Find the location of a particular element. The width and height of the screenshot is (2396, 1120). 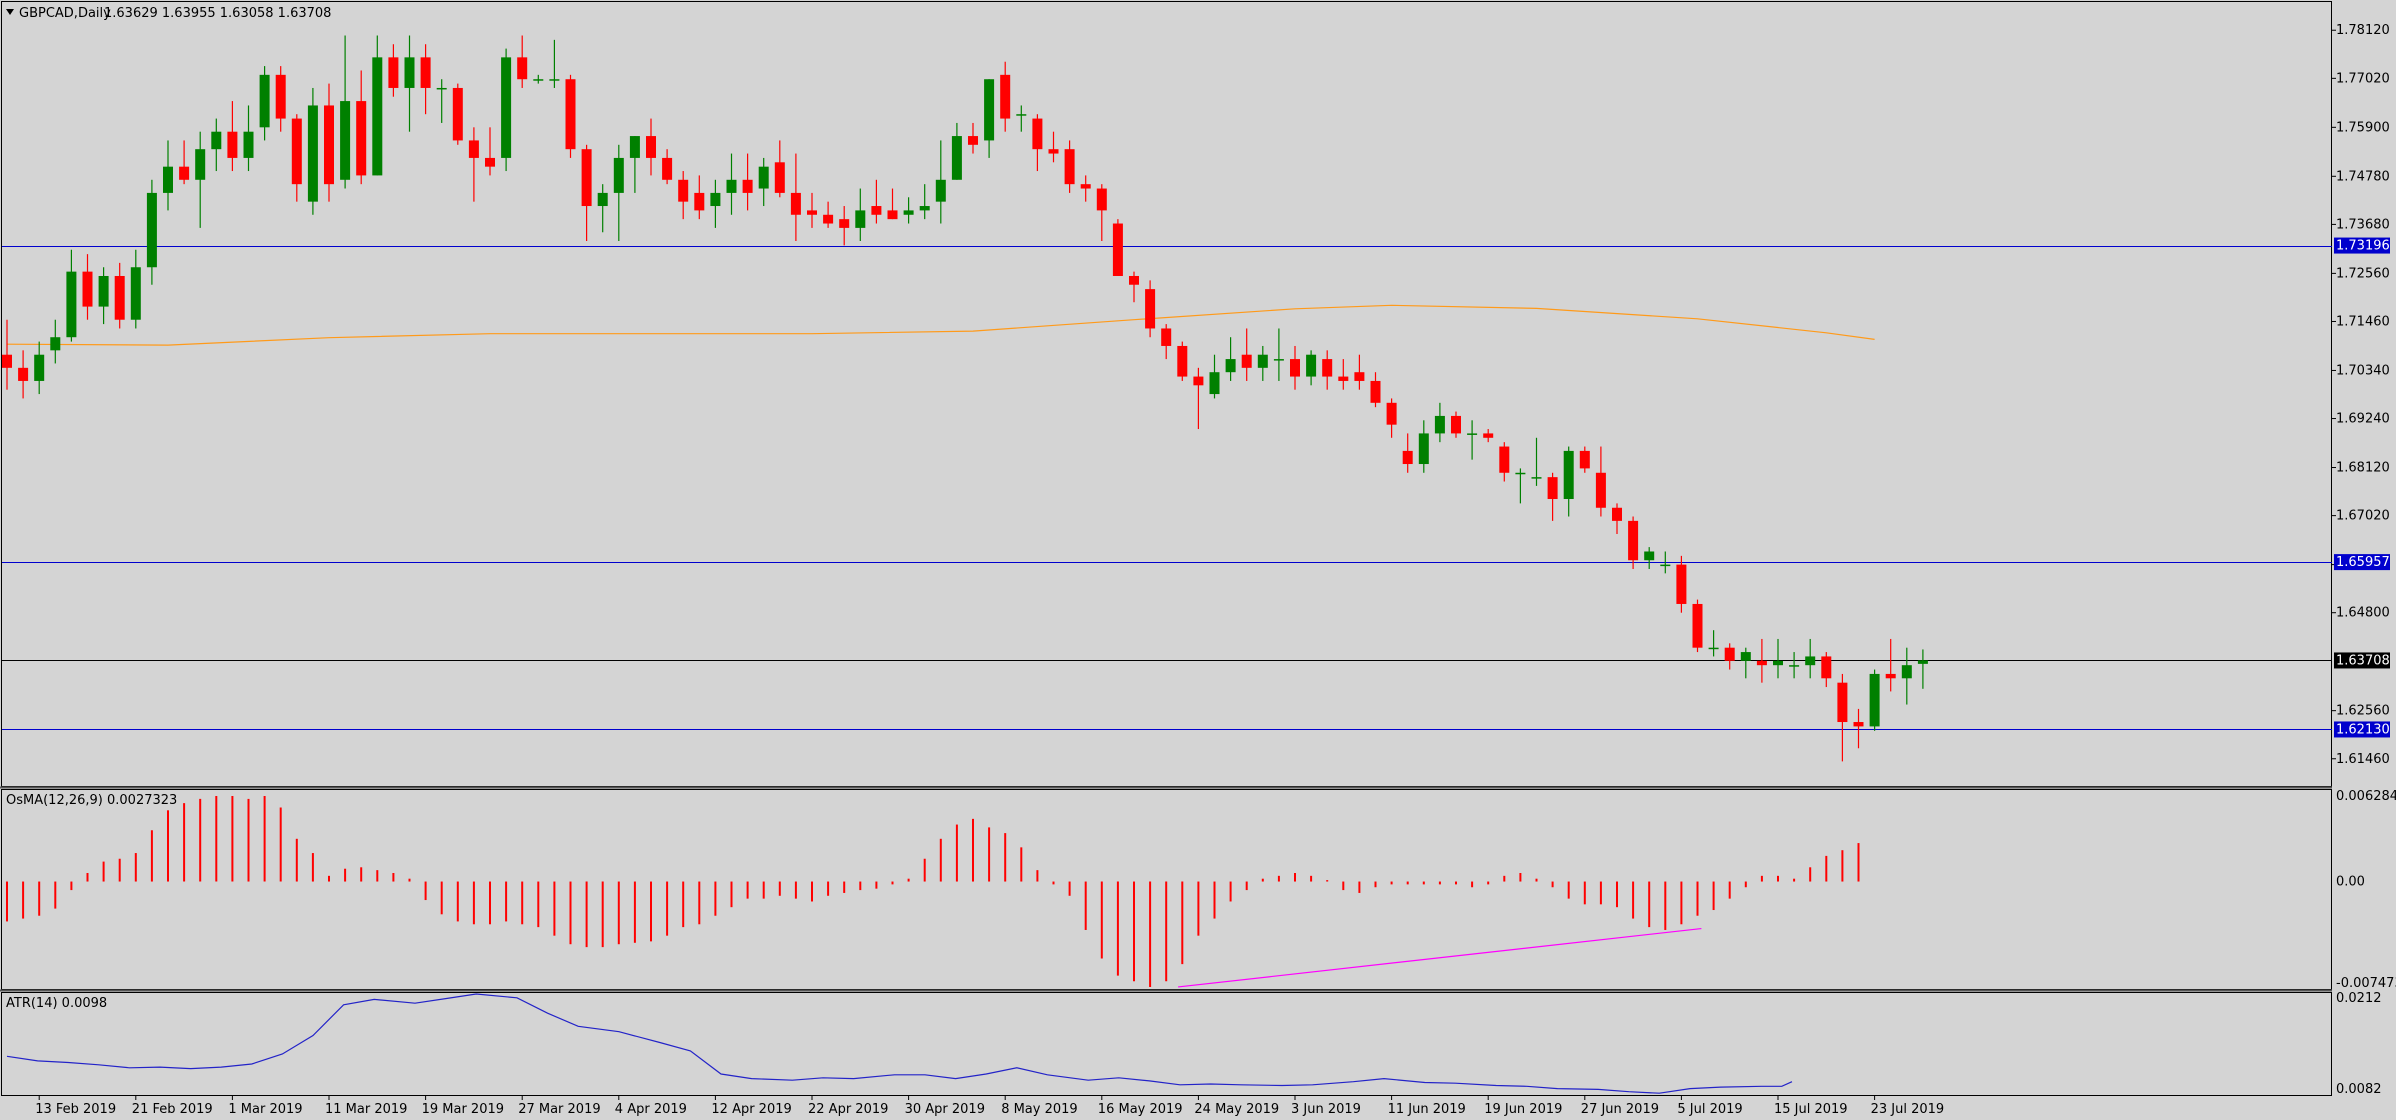

divergence-line is located at coordinates (1440, 957).